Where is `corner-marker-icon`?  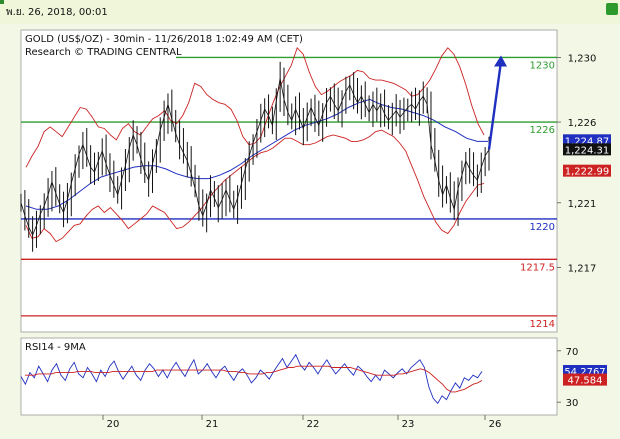
corner-marker-icon is located at coordinates (2, 2).